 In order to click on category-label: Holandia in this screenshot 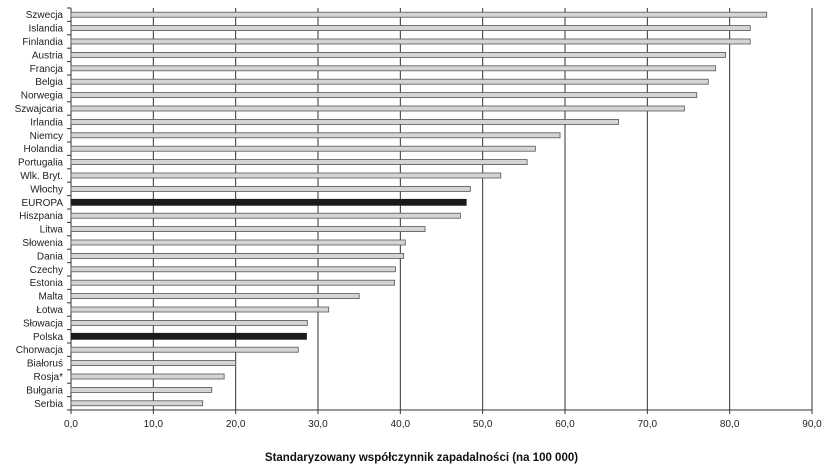, I will do `click(44, 149)`.